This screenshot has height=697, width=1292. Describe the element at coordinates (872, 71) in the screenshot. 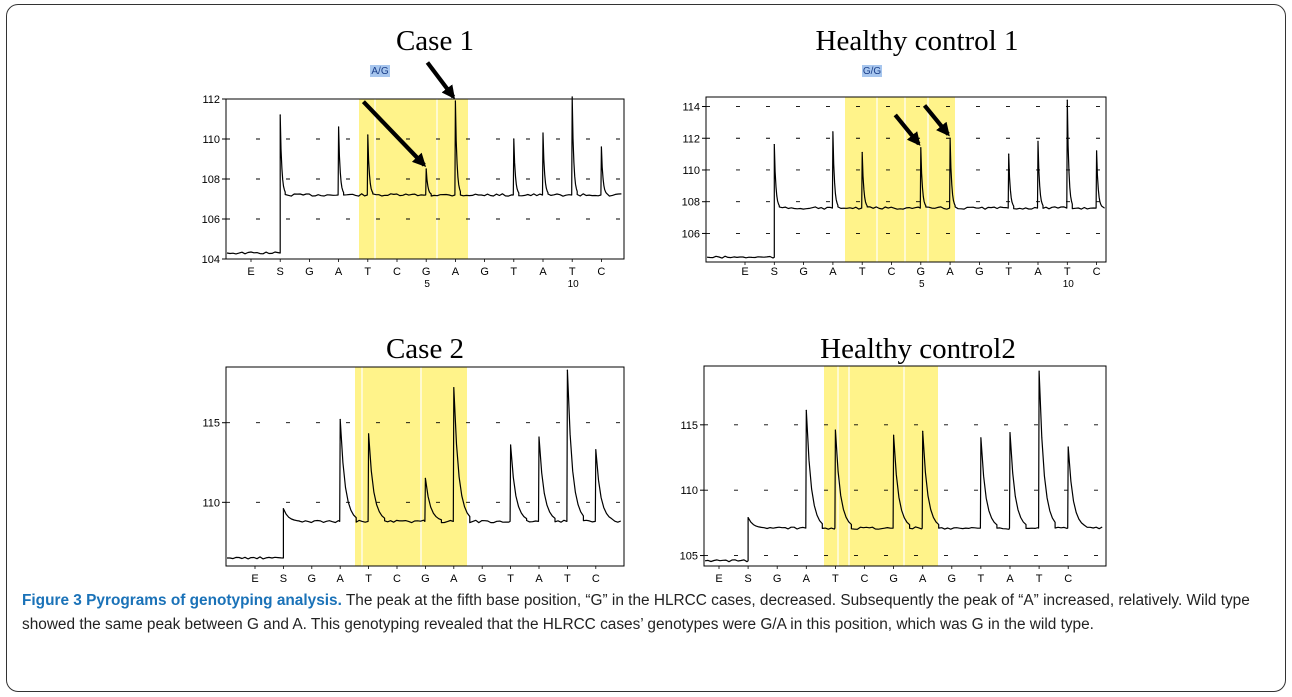

I see `genotype-label: G/G` at that location.